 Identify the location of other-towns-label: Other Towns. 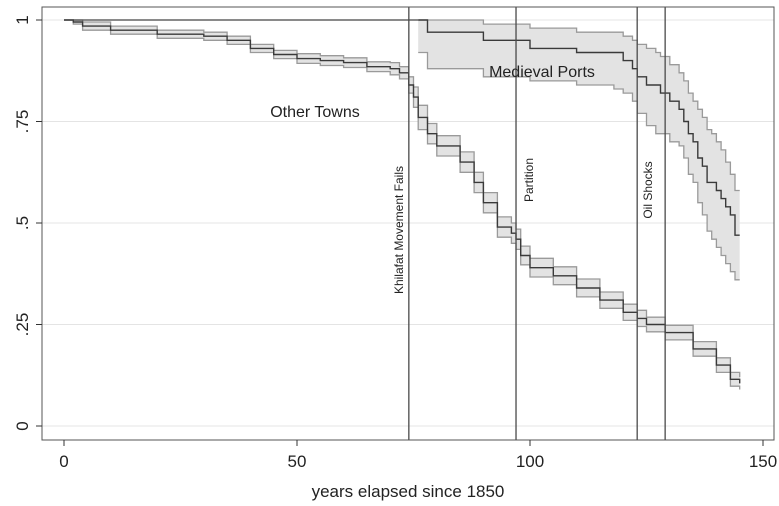
(315, 112).